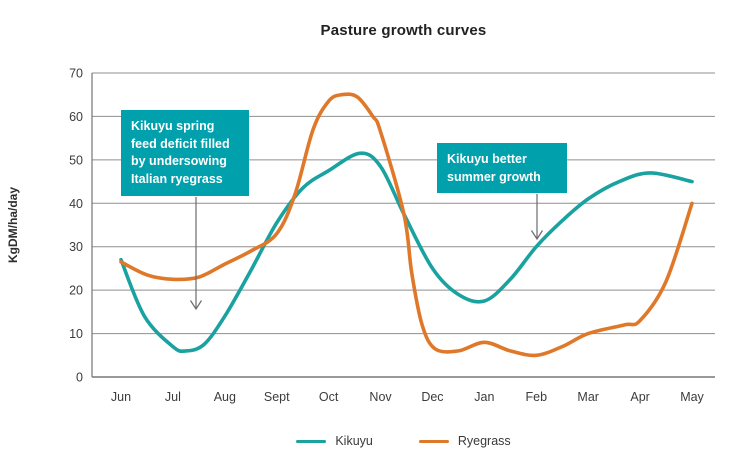  Describe the element at coordinates (76, 74) in the screenshot. I see `svg-text: 70` at that location.